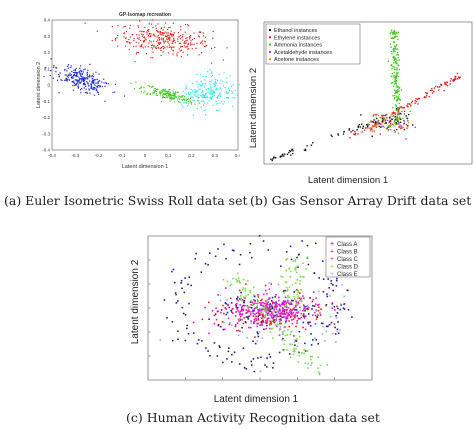 This screenshot has height=429, width=474. What do you see at coordinates (297, 38) in the screenshot?
I see `legend-label: Ethylene instances` at bounding box center [297, 38].